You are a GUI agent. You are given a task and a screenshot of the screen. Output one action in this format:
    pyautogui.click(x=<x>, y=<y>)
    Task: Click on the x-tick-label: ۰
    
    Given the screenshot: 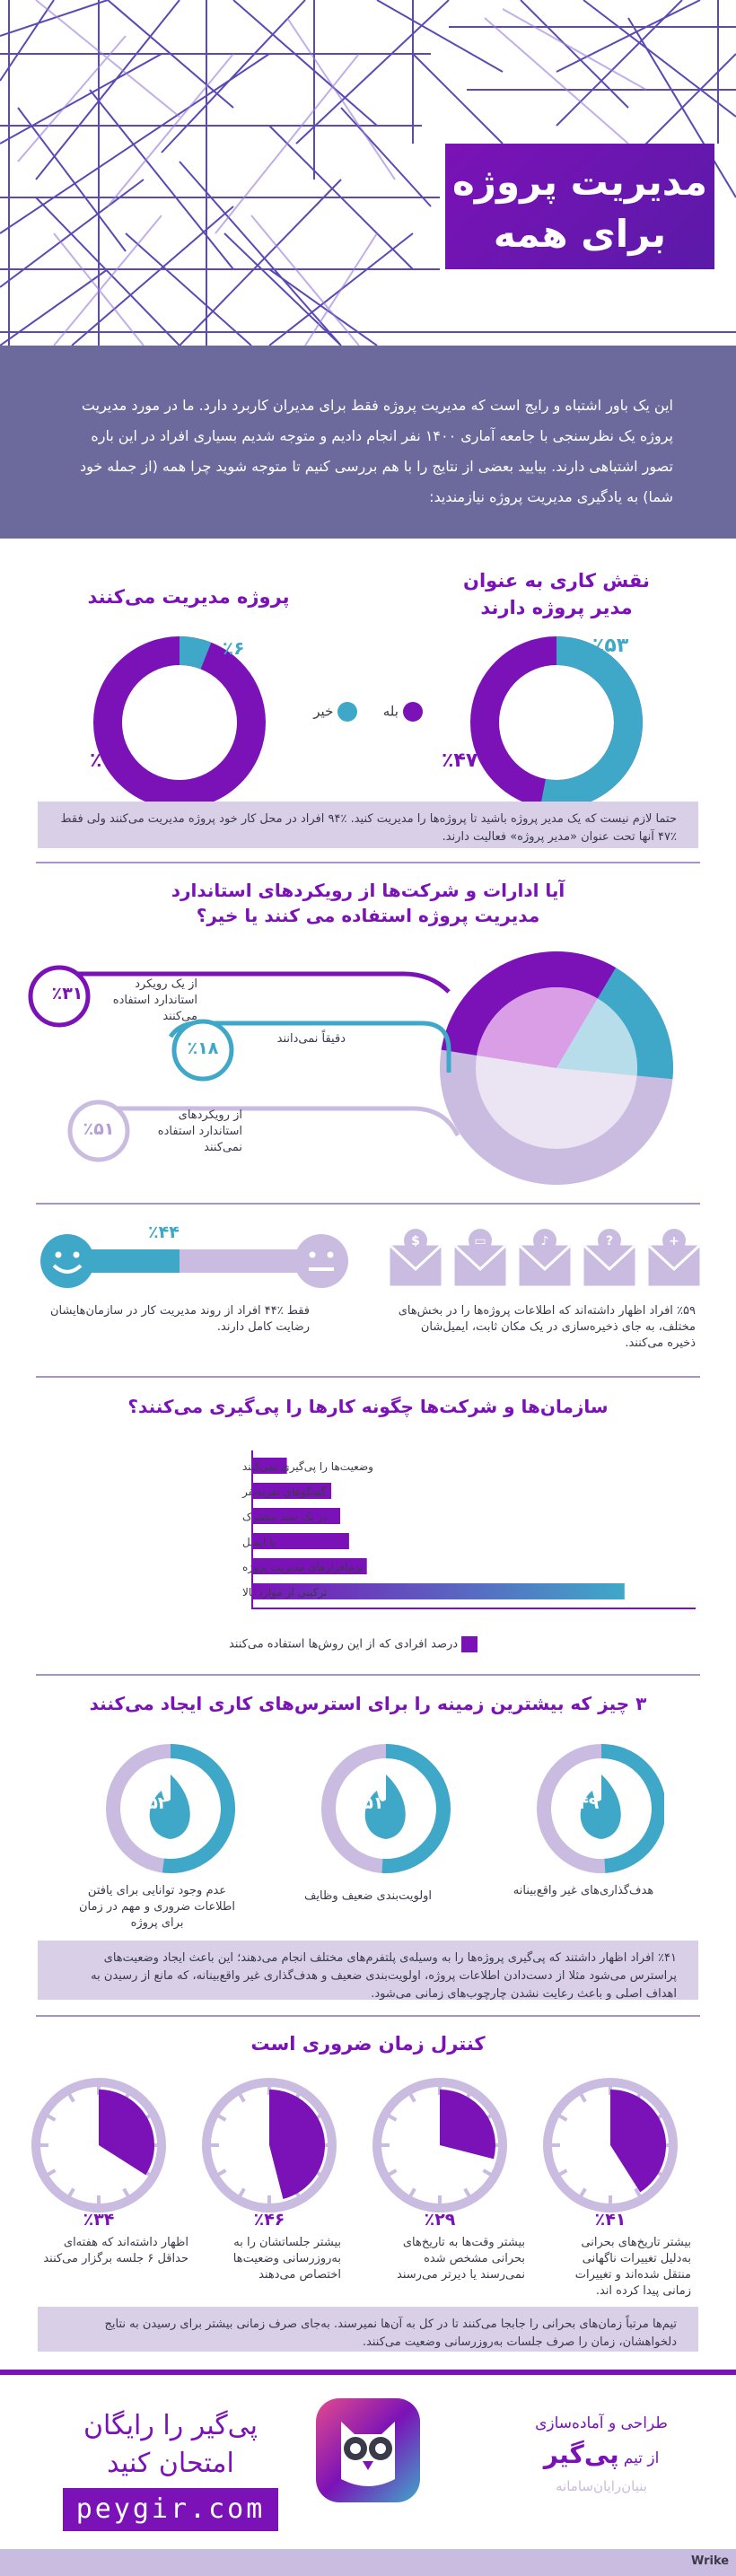 What is the action you would take?
    pyautogui.click(x=252, y=1615)
    